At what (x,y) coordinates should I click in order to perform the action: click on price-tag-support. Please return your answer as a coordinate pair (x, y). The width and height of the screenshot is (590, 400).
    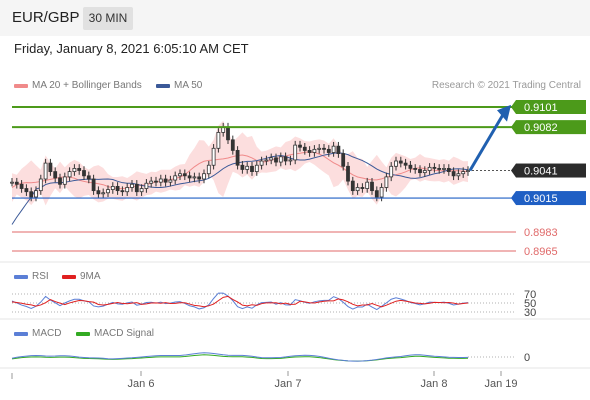
    Looking at the image, I should click on (551, 198).